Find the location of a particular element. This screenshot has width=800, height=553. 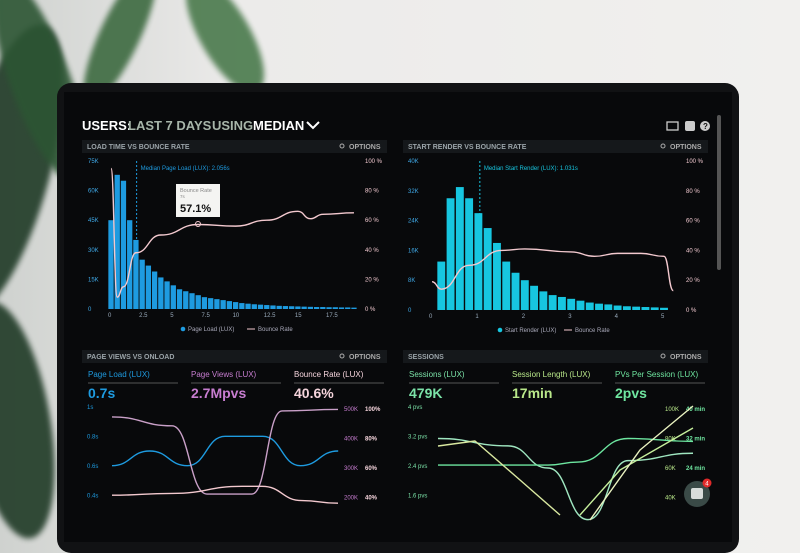

tooltip is located at coordinates (198, 200).